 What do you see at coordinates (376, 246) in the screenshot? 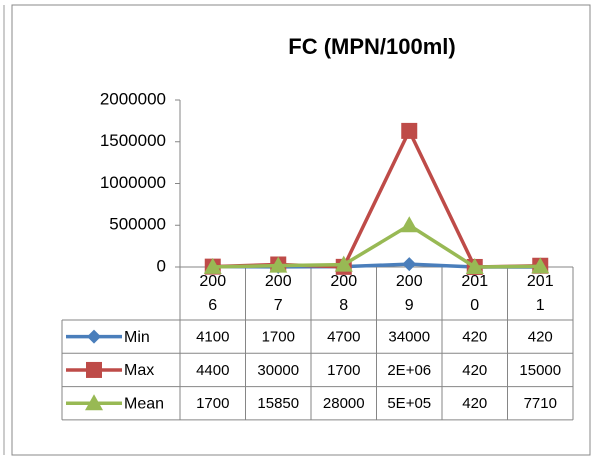
I see `series-line` at bounding box center [376, 246].